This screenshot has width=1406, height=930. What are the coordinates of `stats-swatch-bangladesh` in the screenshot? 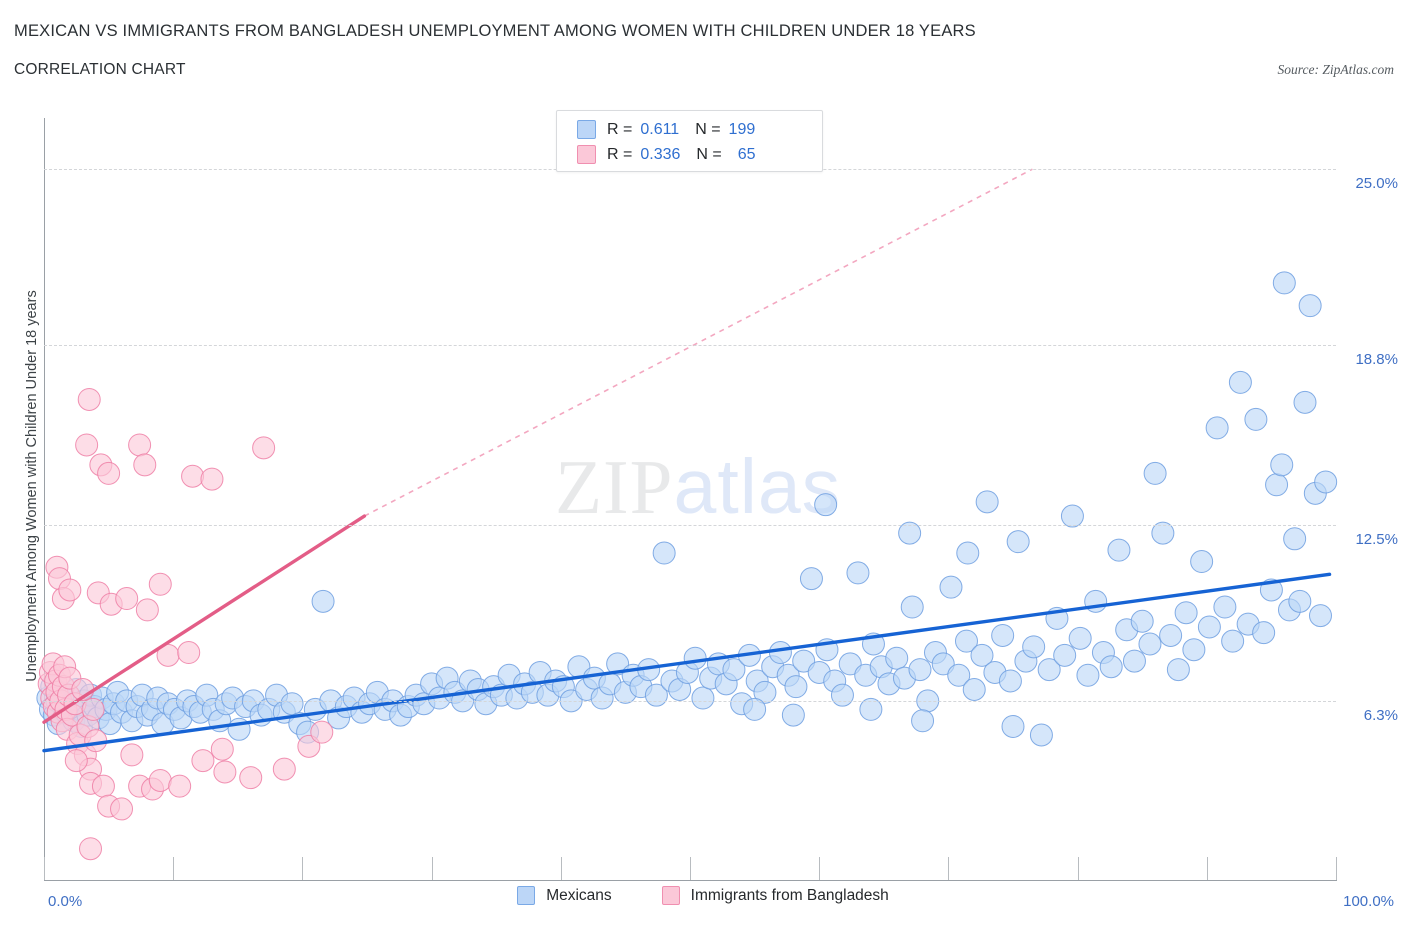 It's located at (586, 154).